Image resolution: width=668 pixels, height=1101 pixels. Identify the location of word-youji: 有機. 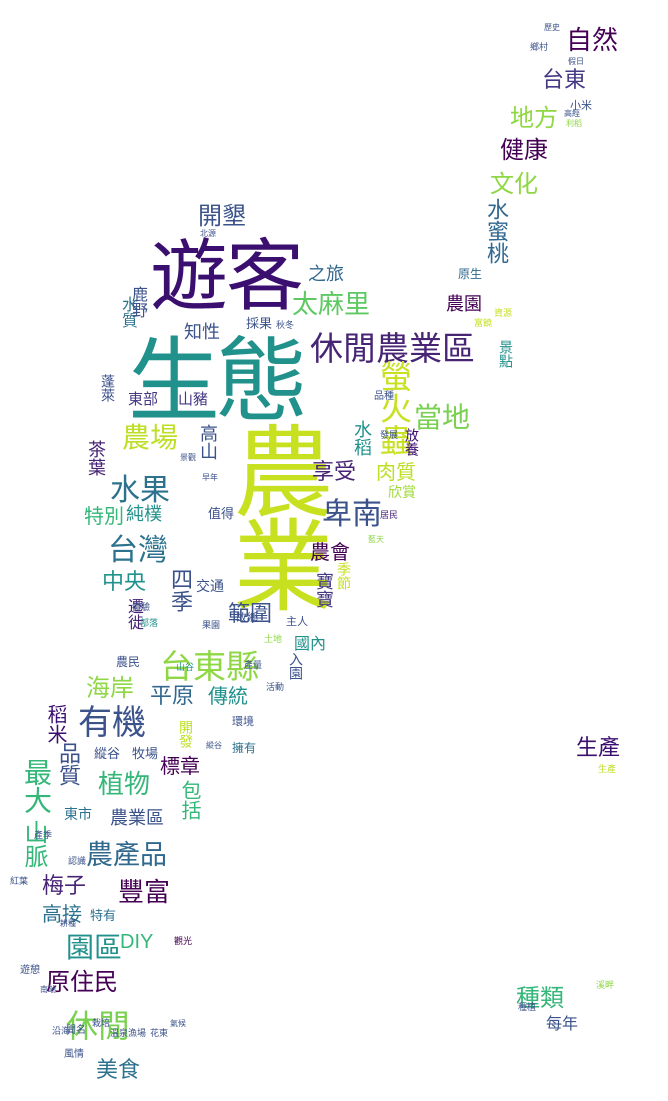
(112, 723).